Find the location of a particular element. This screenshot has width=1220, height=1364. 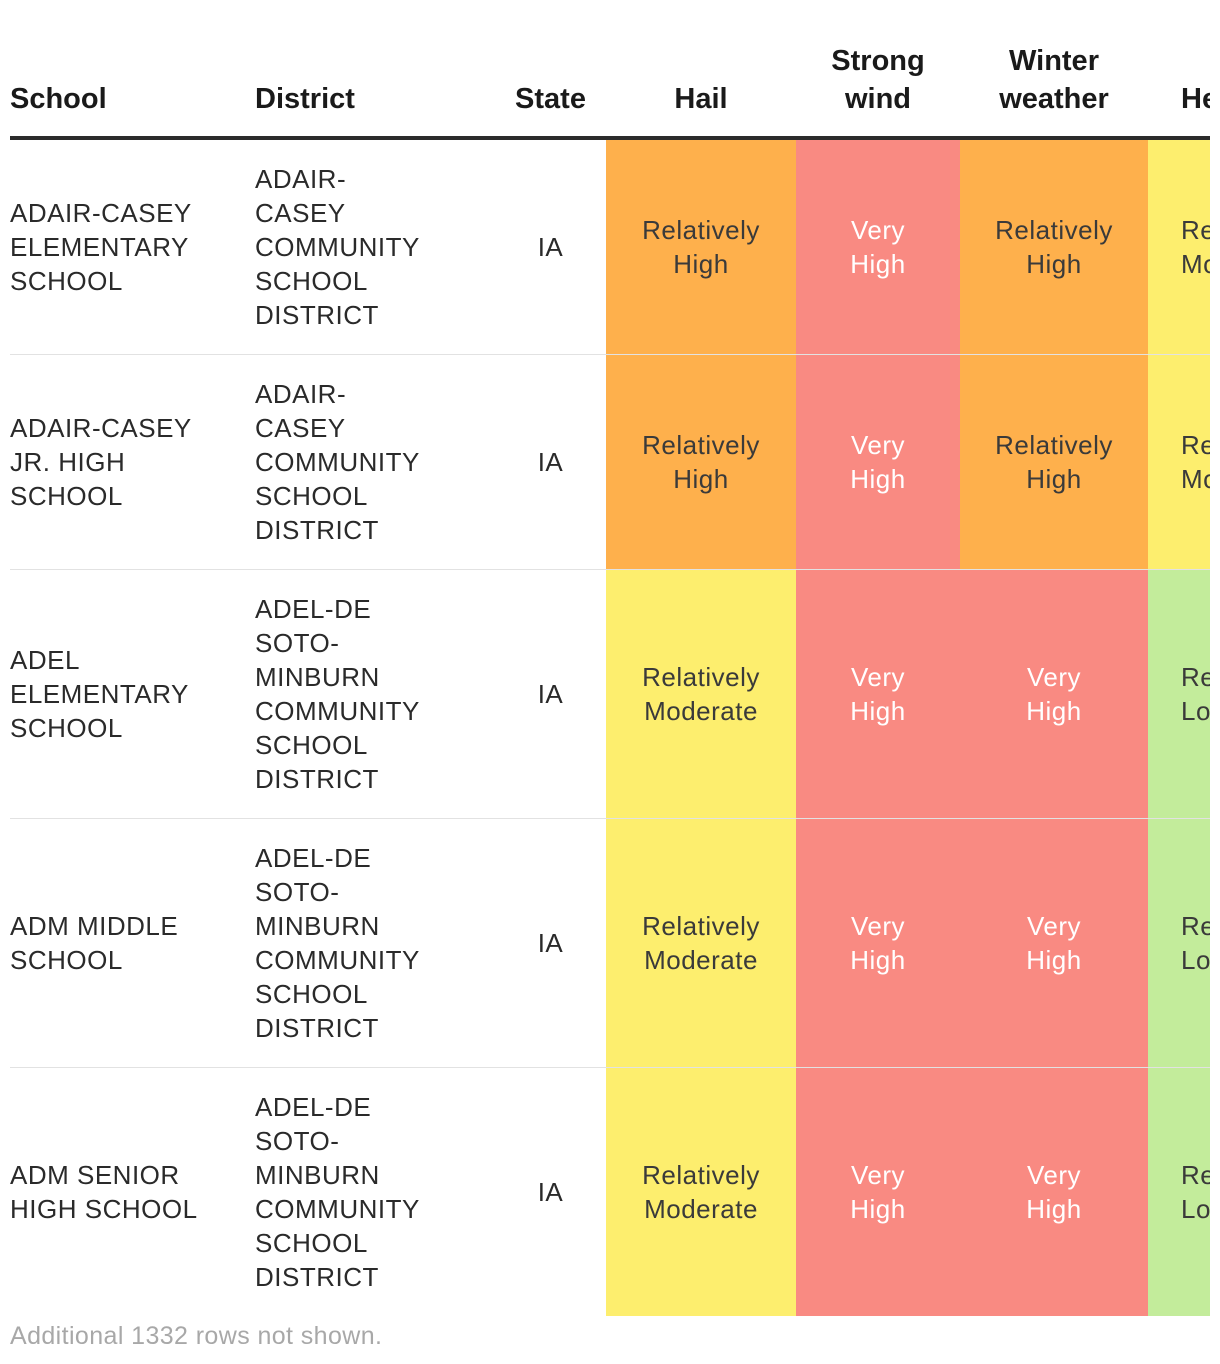

header-district: District is located at coordinates (375, 70).